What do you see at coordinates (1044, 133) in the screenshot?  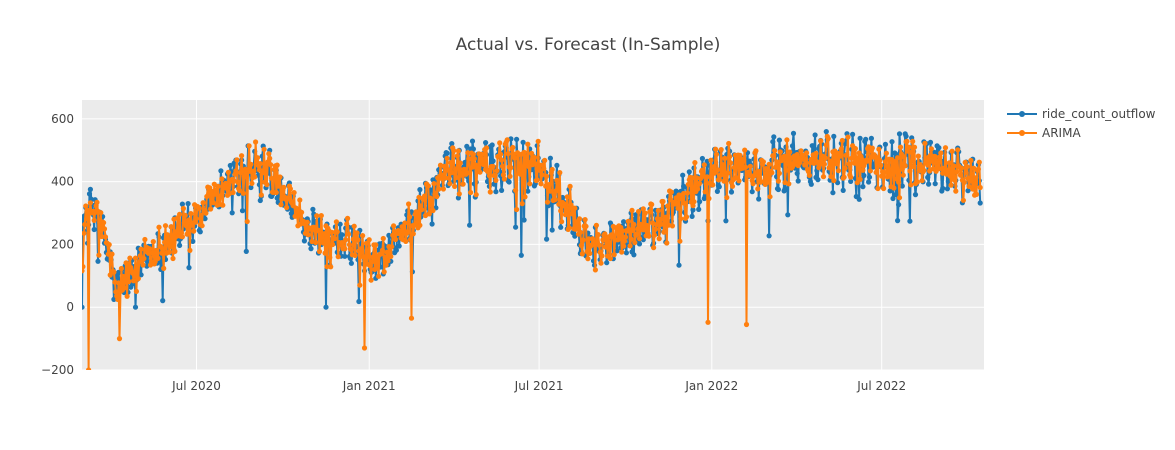 I see `legend-item: ARIMA` at bounding box center [1044, 133].